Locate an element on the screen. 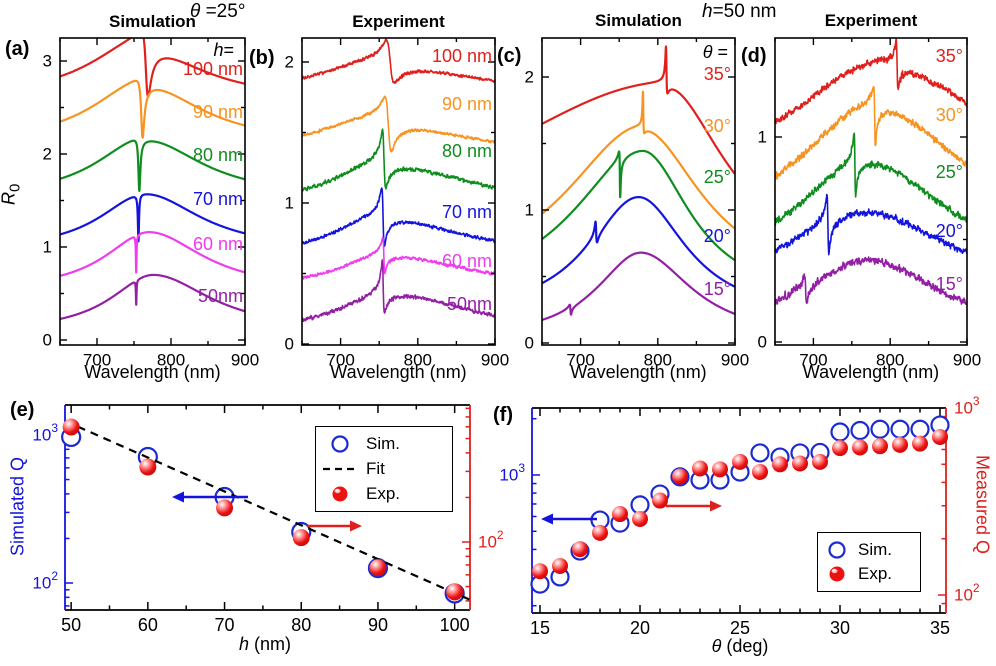  x-tick-label: 90 is located at coordinates (378, 625).